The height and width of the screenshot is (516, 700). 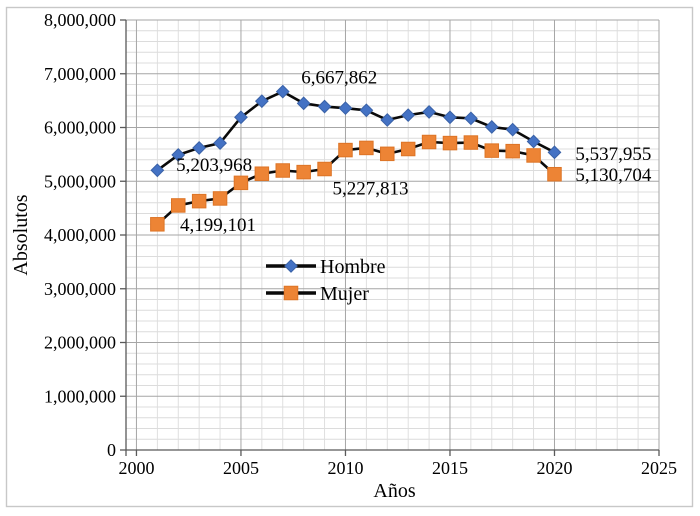 I want to click on y-tick-label: 4,000,000, so click(x=80, y=235).